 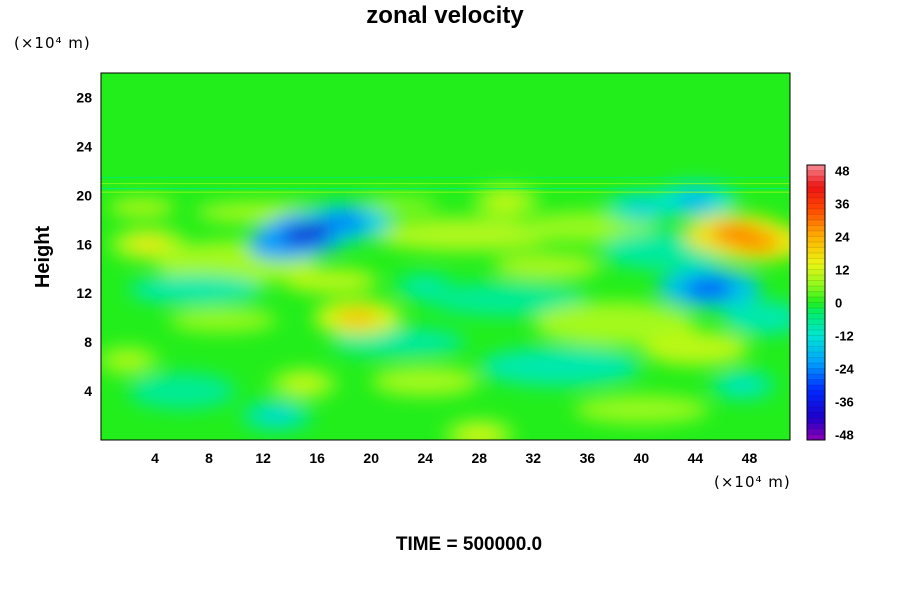 I want to click on x-axis-ticks: 4 8 12 16 20 24 28 32 36 40 44 48, so click(x=454, y=458).